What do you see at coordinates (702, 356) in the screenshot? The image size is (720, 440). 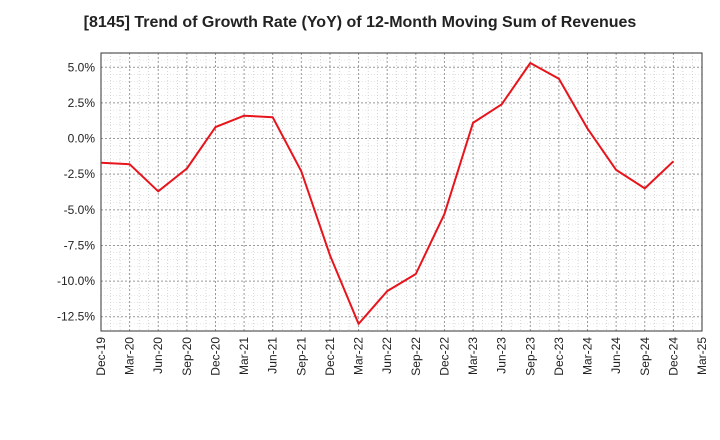 I see `x-tick-label: Mar-25` at bounding box center [702, 356].